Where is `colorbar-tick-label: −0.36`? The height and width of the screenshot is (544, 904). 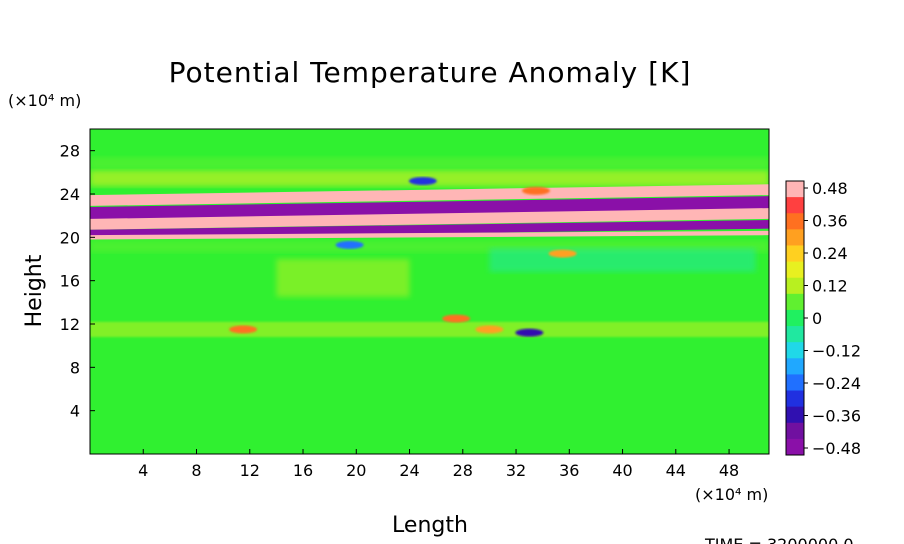
colorbar-tick-label: −0.36 is located at coordinates (836, 416).